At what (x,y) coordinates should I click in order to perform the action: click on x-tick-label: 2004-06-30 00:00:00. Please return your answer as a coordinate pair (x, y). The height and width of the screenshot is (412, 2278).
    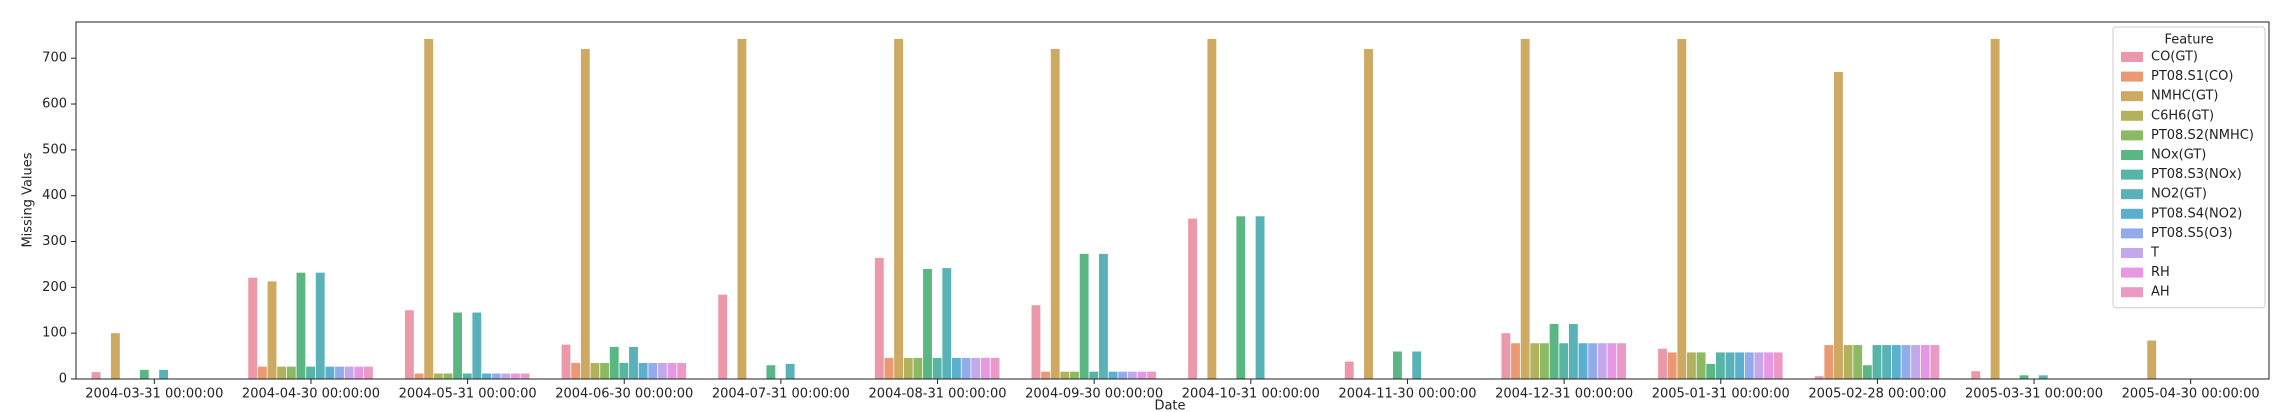
    Looking at the image, I should click on (624, 394).